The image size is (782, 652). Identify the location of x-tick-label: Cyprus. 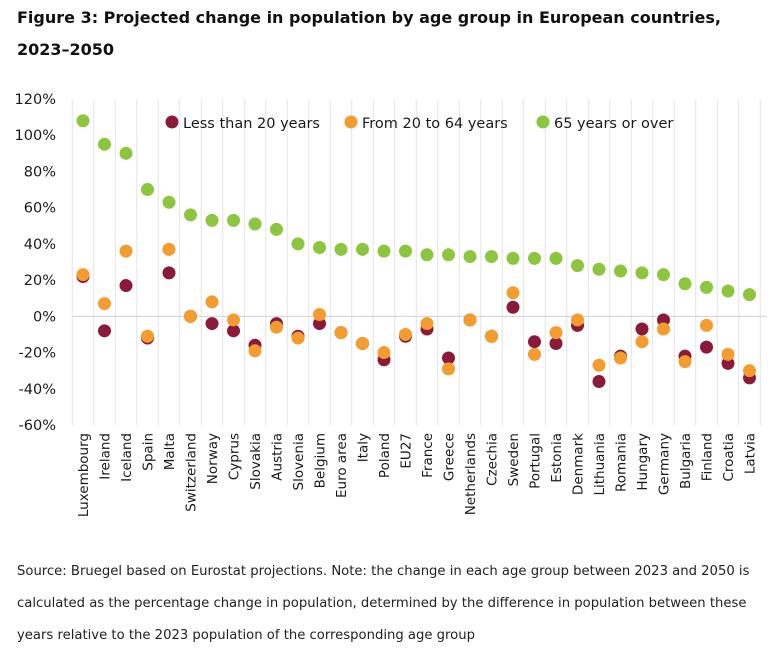
(235, 456).